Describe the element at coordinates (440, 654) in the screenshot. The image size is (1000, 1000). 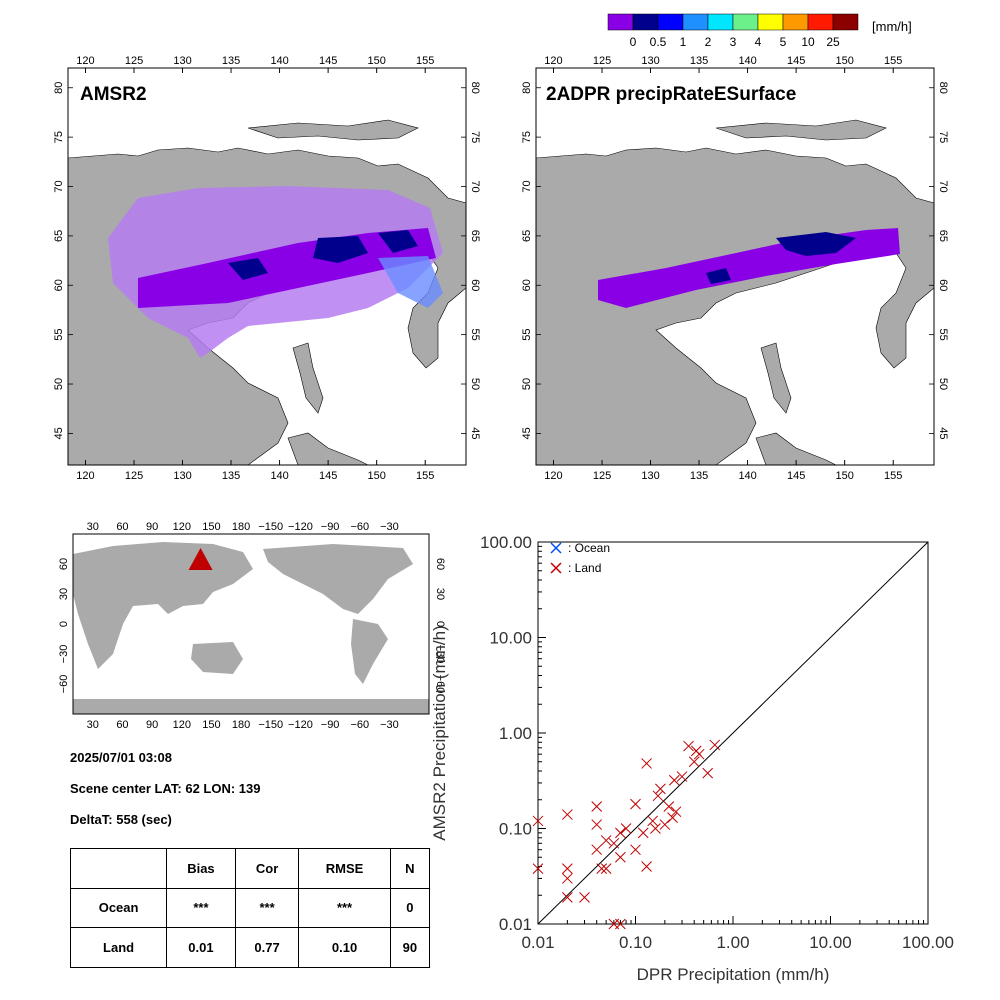
I see `world-lat-label: −30` at that location.